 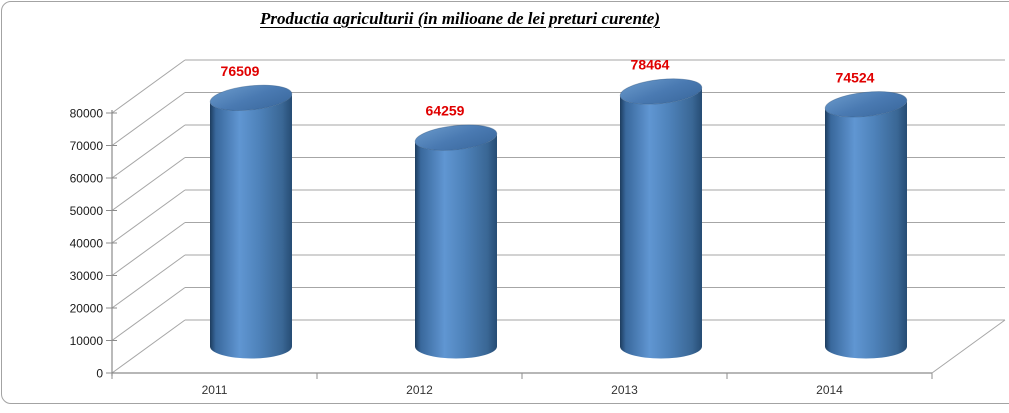 I want to click on cylinder-2011, so click(x=251, y=221).